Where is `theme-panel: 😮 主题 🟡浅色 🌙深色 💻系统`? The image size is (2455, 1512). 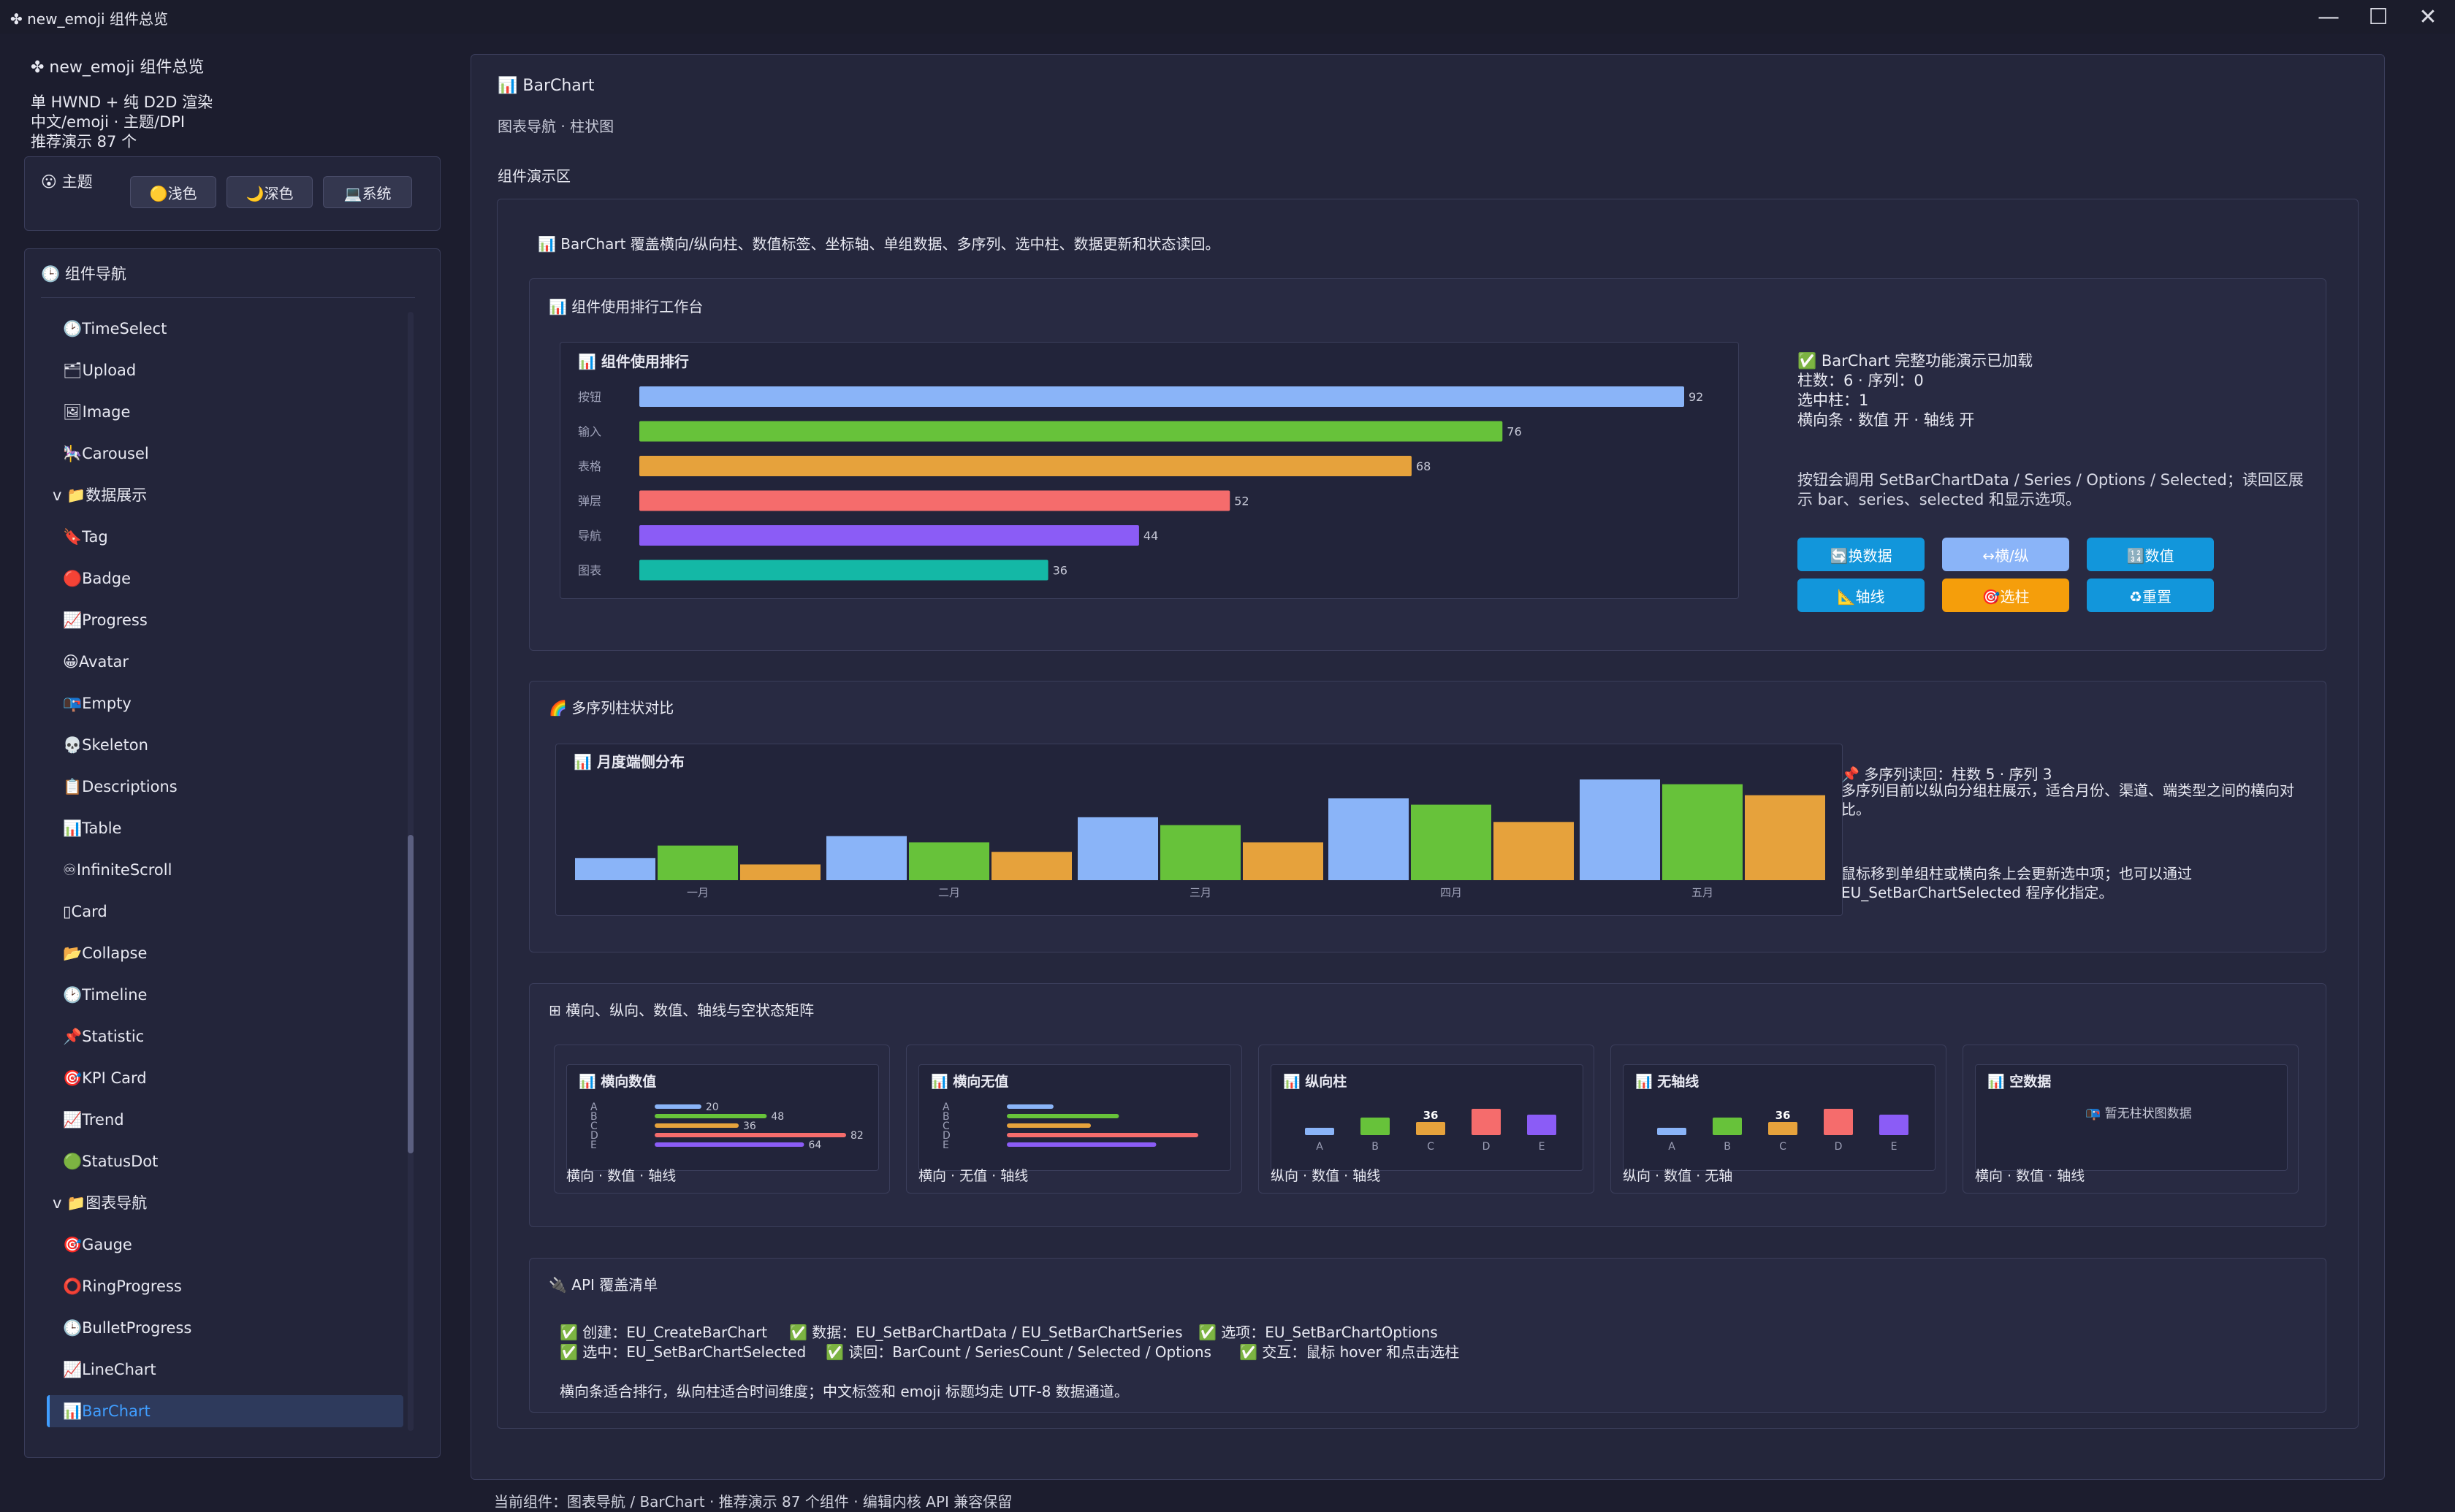
theme-panel: 😮 主题 🟡浅色 🌙深色 💻系统 is located at coordinates (232, 193).